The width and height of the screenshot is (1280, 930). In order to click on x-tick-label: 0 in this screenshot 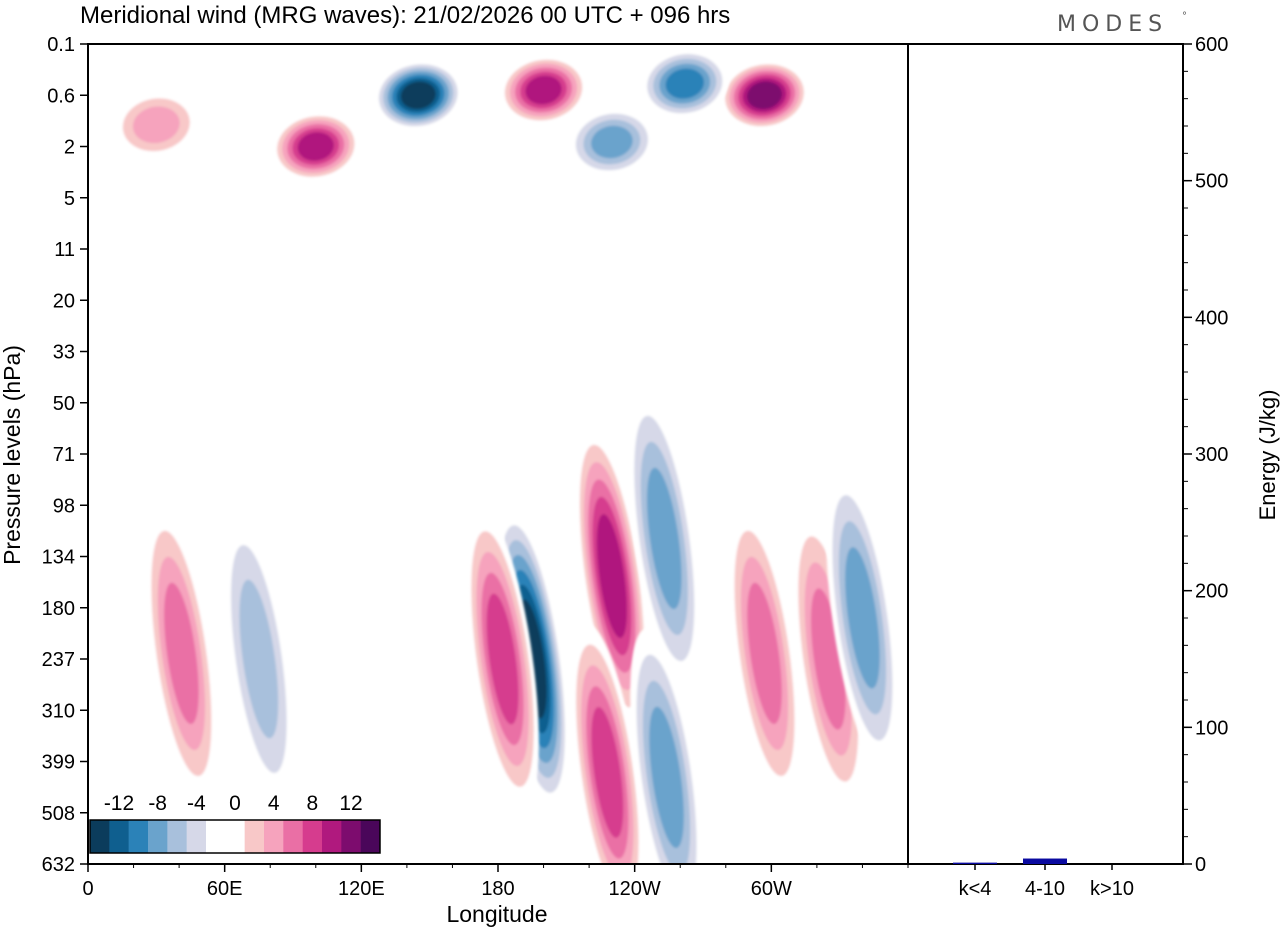, I will do `click(87, 889)`.